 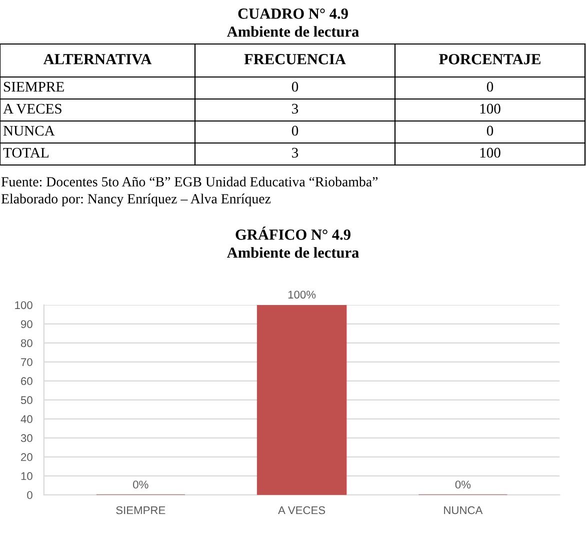 What do you see at coordinates (26, 381) in the screenshot?
I see `y-tick-label: 60` at bounding box center [26, 381].